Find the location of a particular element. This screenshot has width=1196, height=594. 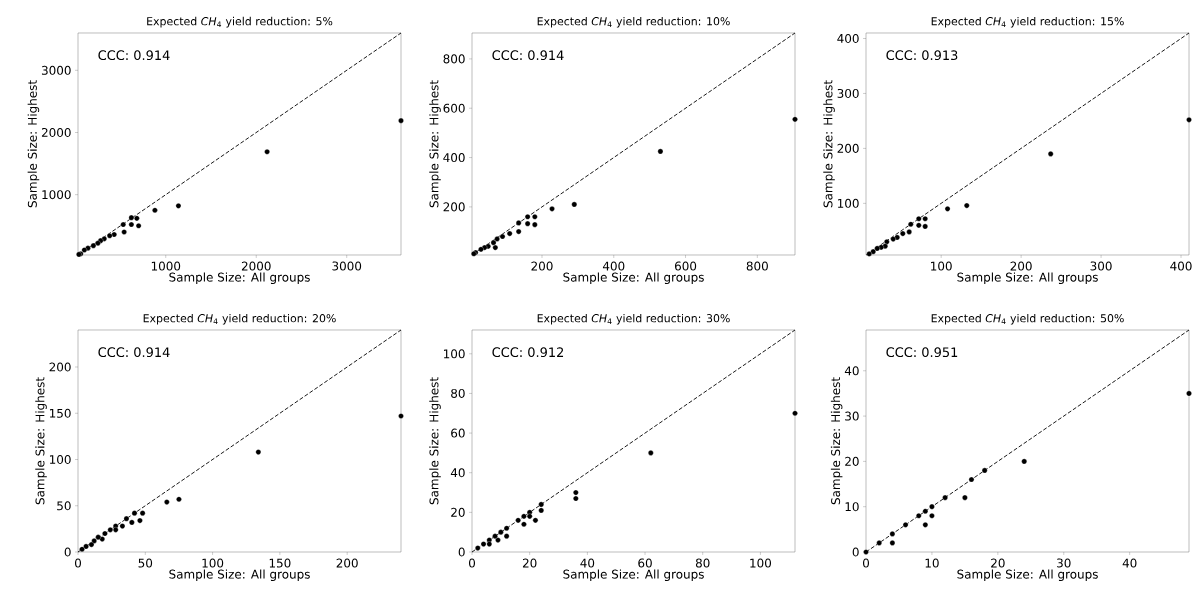

x-tick-label: 2000 is located at coordinates (256, 266).